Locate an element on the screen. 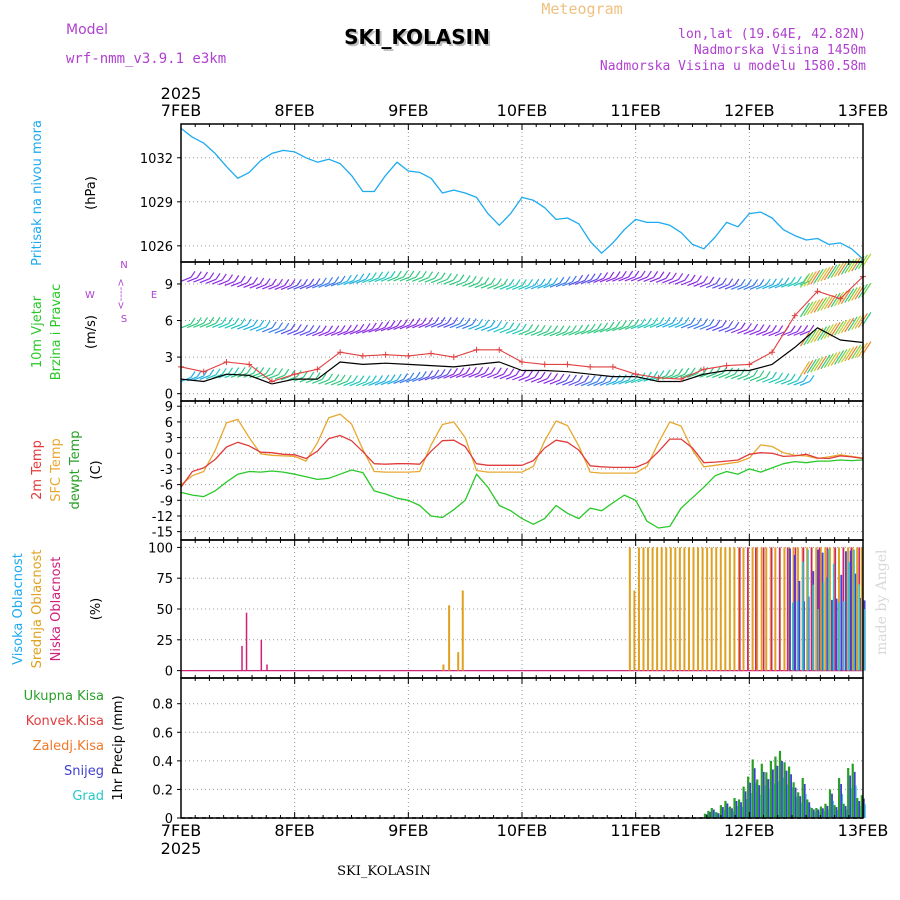 This screenshot has width=900, height=900. dewpt-line is located at coordinates (522, 494).